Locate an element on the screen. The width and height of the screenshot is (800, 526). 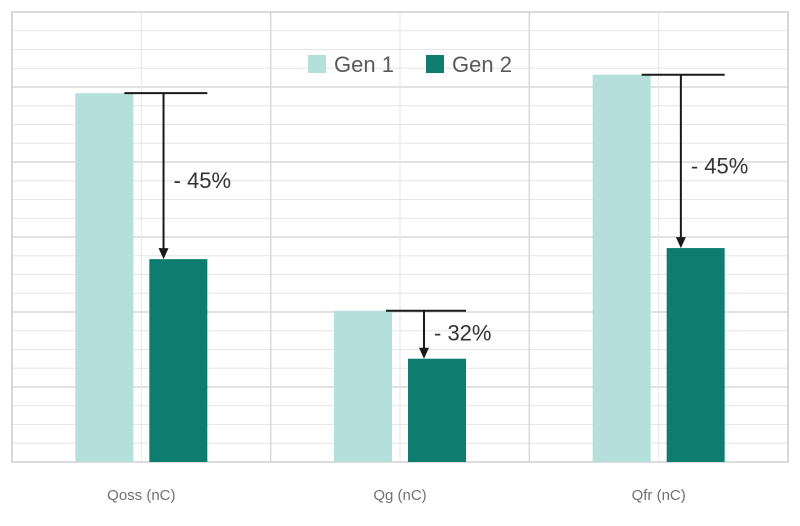
category-label: Qg (nC) is located at coordinates (399, 495).